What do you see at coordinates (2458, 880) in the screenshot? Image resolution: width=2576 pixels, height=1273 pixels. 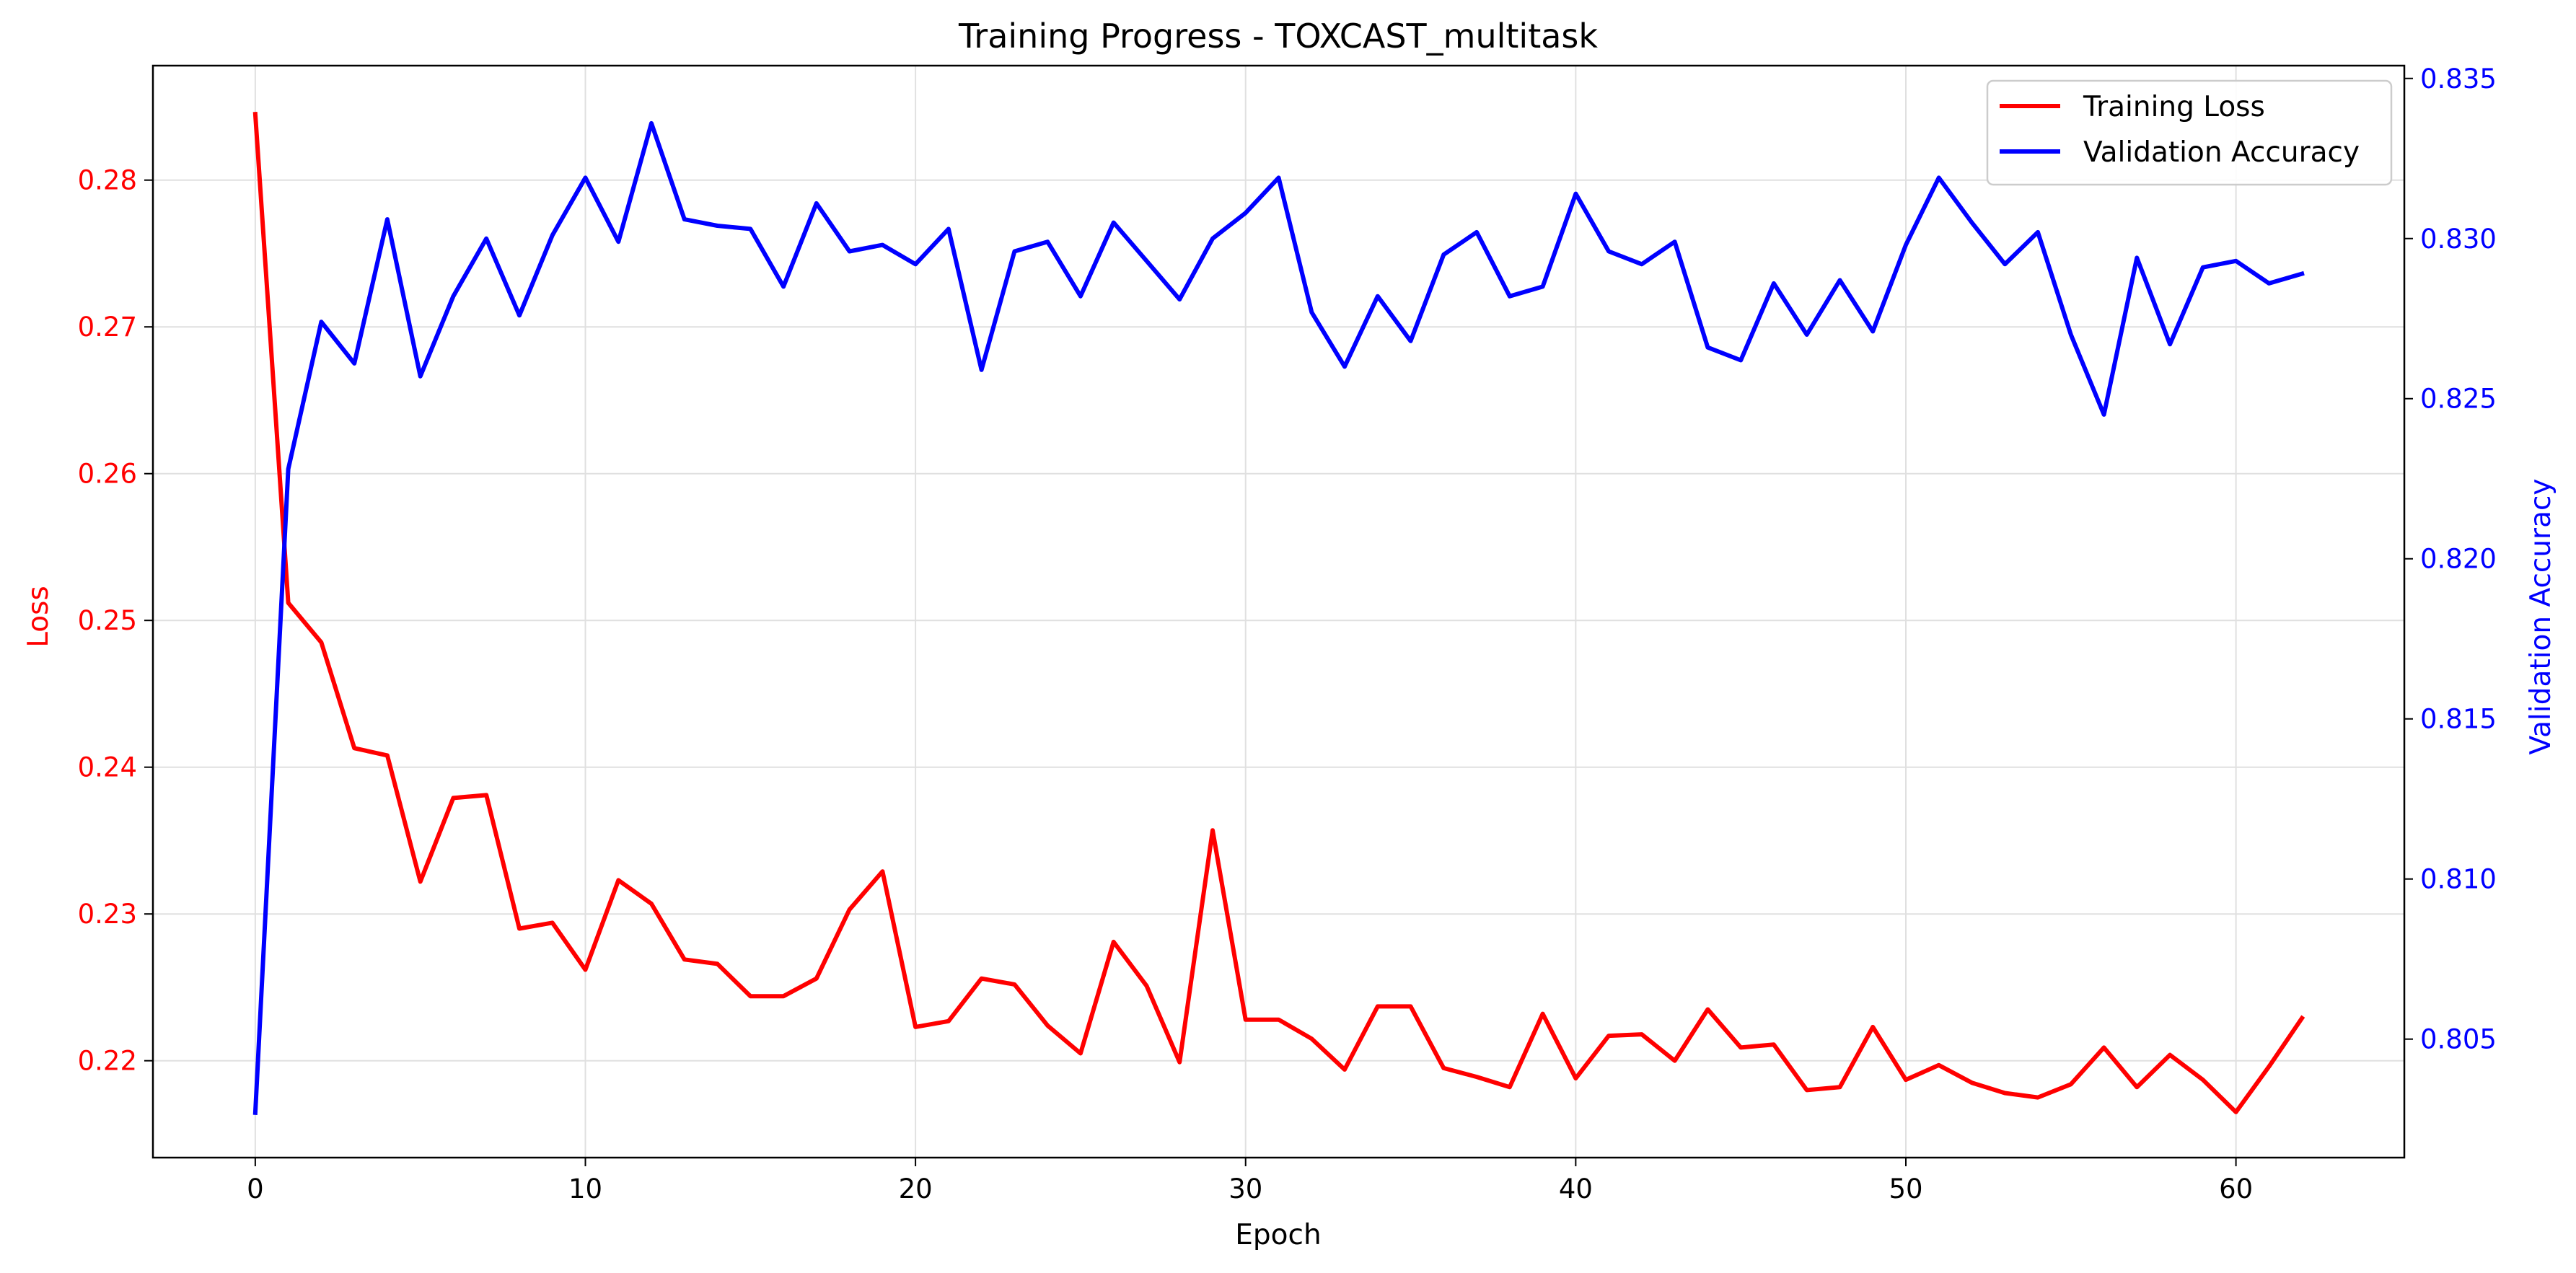 I see `y-right-tick-label: 0.810` at bounding box center [2458, 880].